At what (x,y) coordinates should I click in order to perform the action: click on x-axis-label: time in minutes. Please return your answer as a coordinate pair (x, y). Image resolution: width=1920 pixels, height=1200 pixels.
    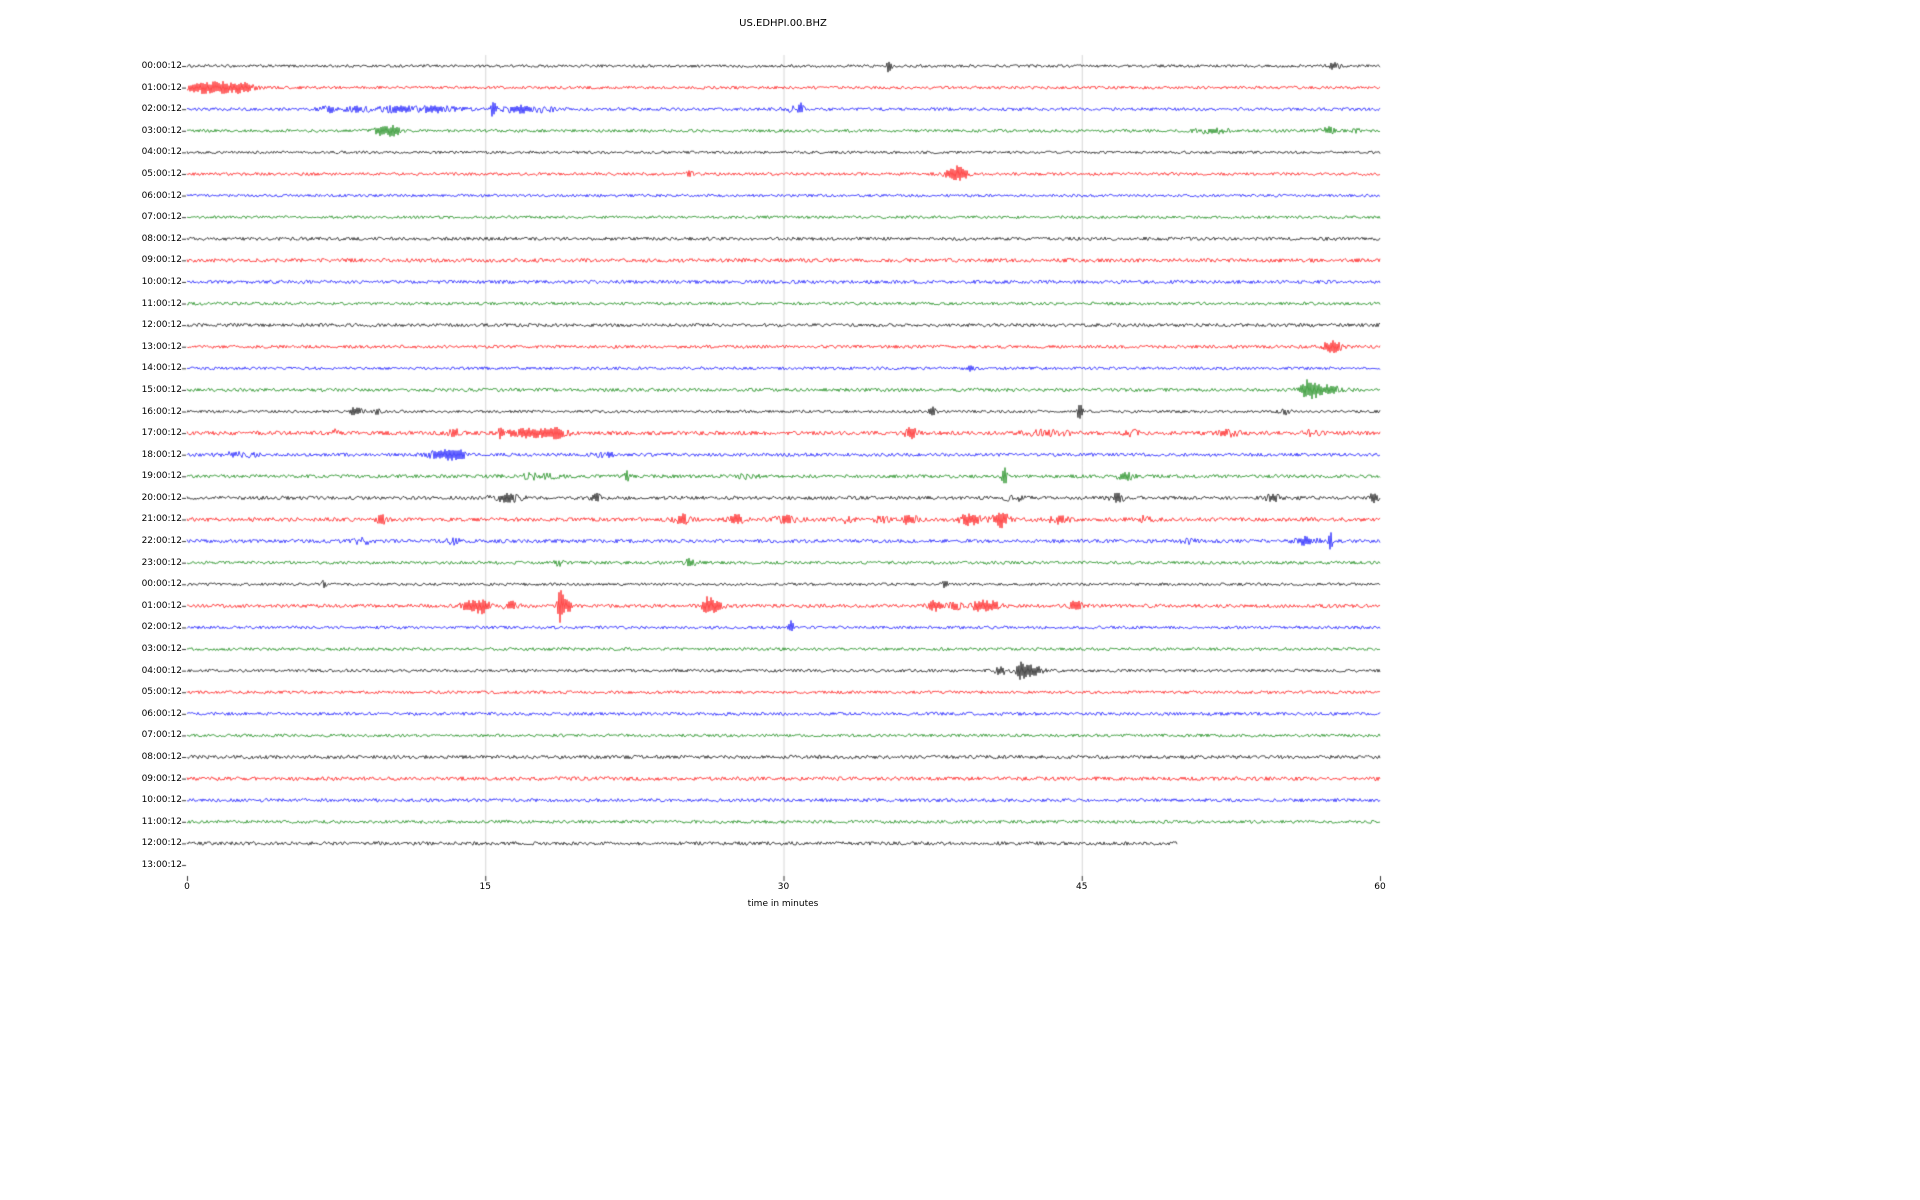
    Looking at the image, I should click on (783, 904).